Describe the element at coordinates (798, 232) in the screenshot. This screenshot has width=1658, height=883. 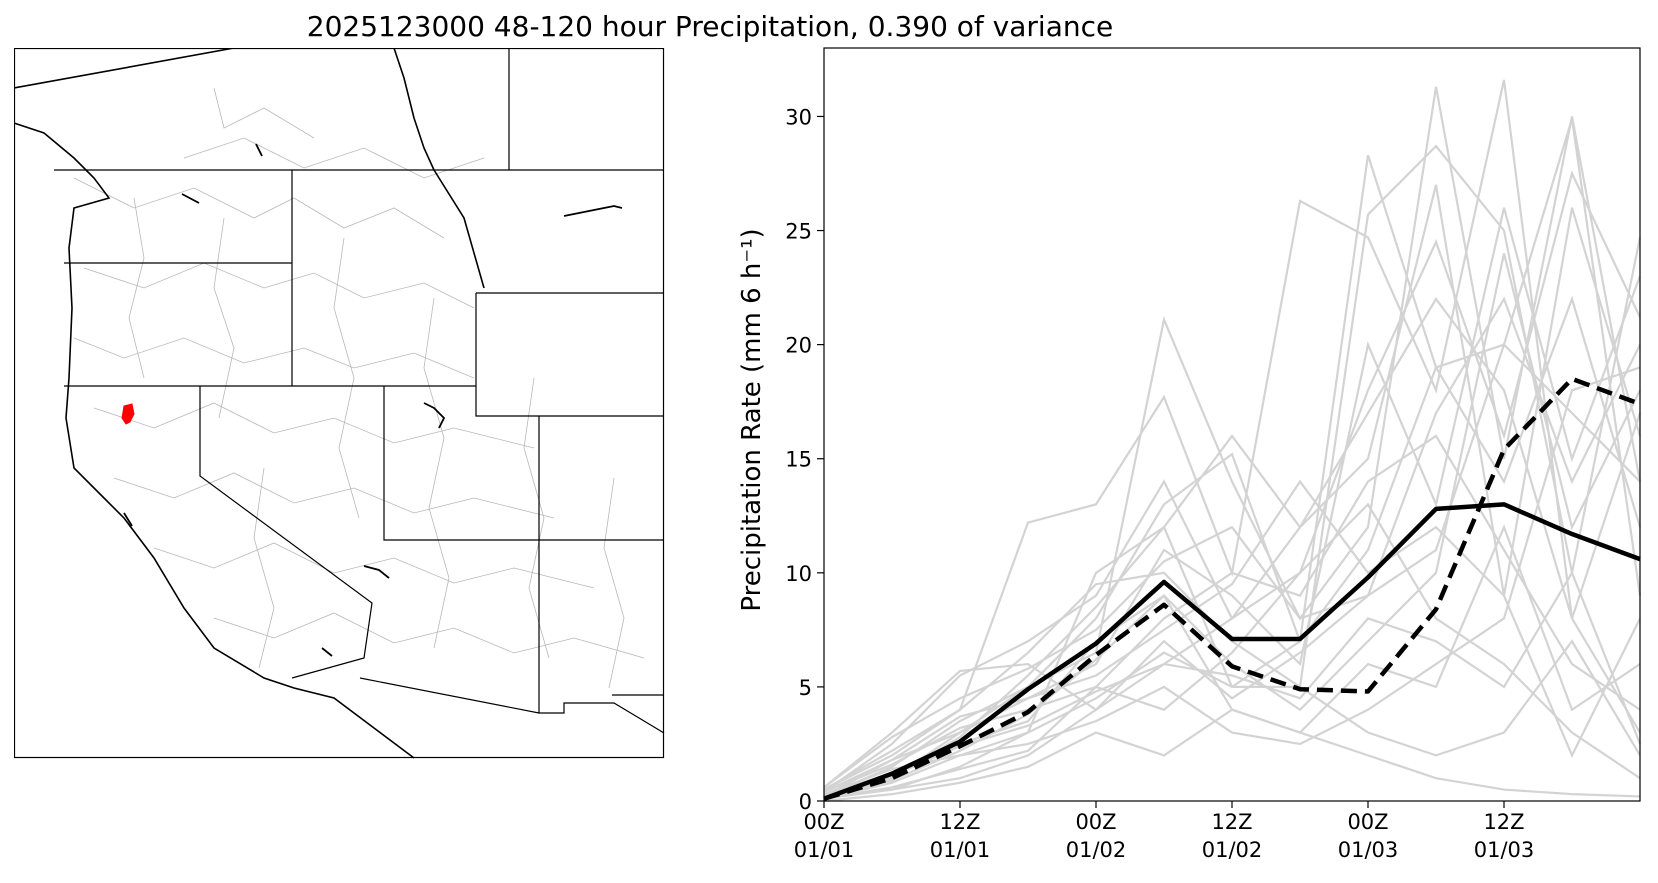
I see `y-tick-label: 25` at that location.